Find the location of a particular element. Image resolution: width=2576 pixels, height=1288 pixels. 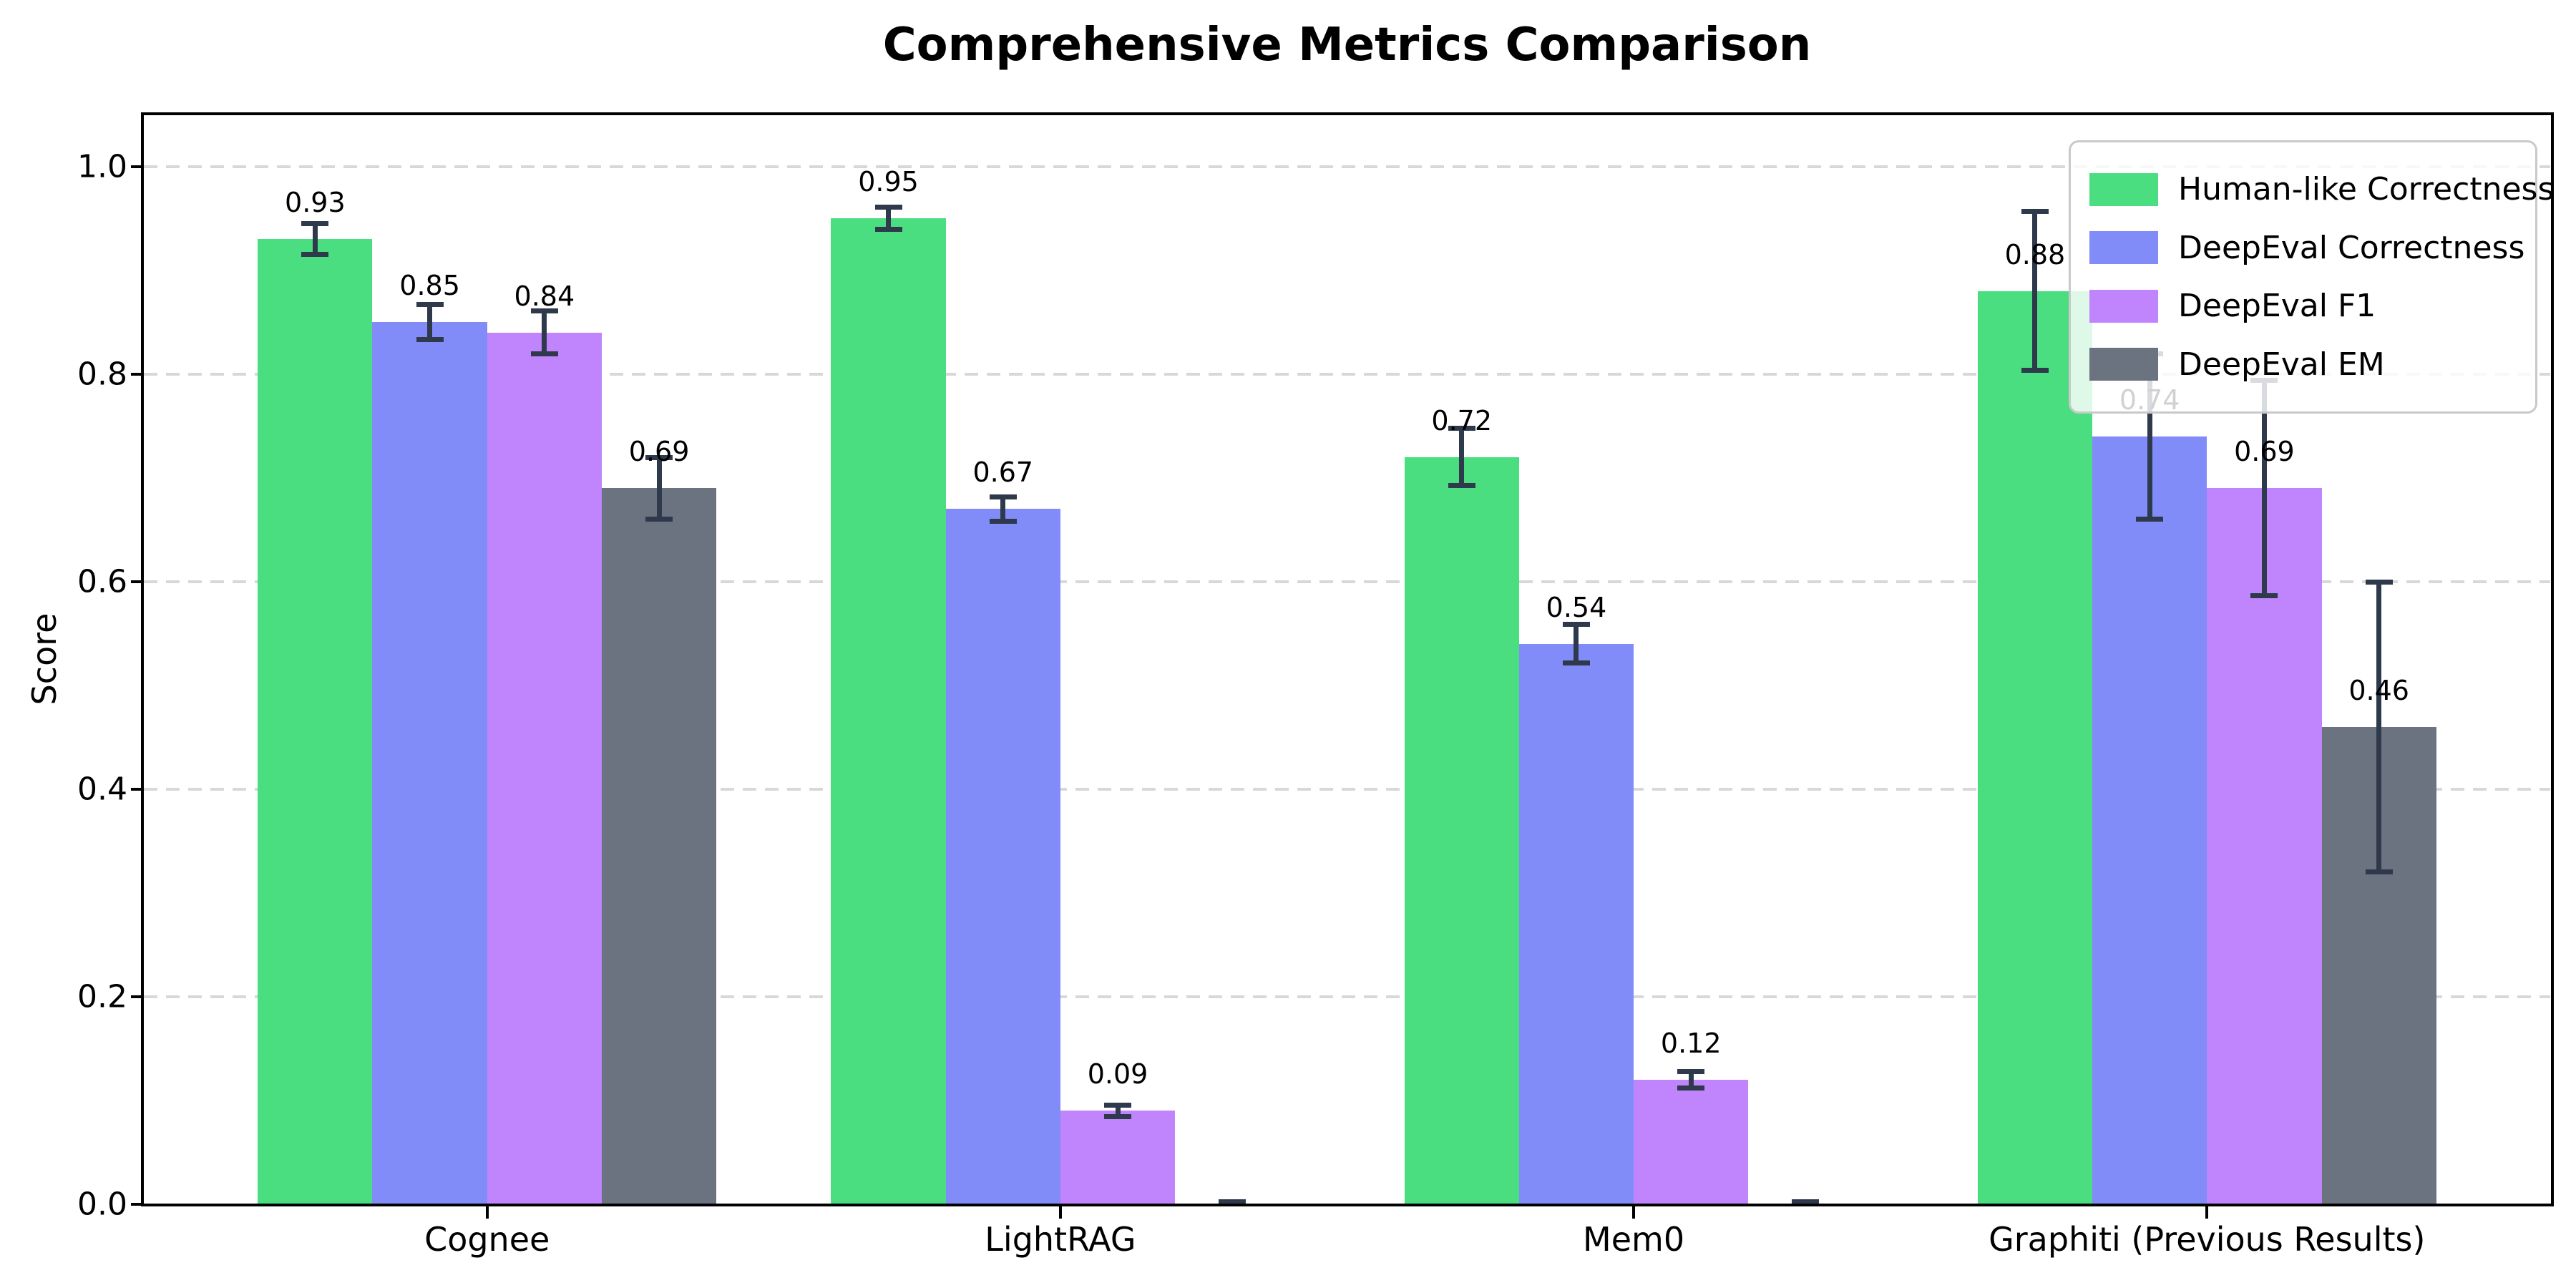

plot-spine-bottom is located at coordinates (1347, 1205).